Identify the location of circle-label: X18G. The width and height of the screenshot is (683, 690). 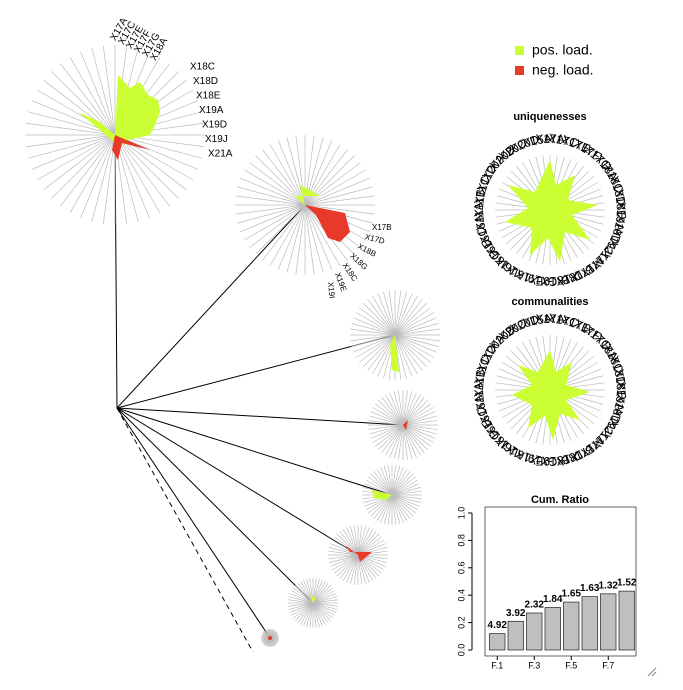
(563, 459).